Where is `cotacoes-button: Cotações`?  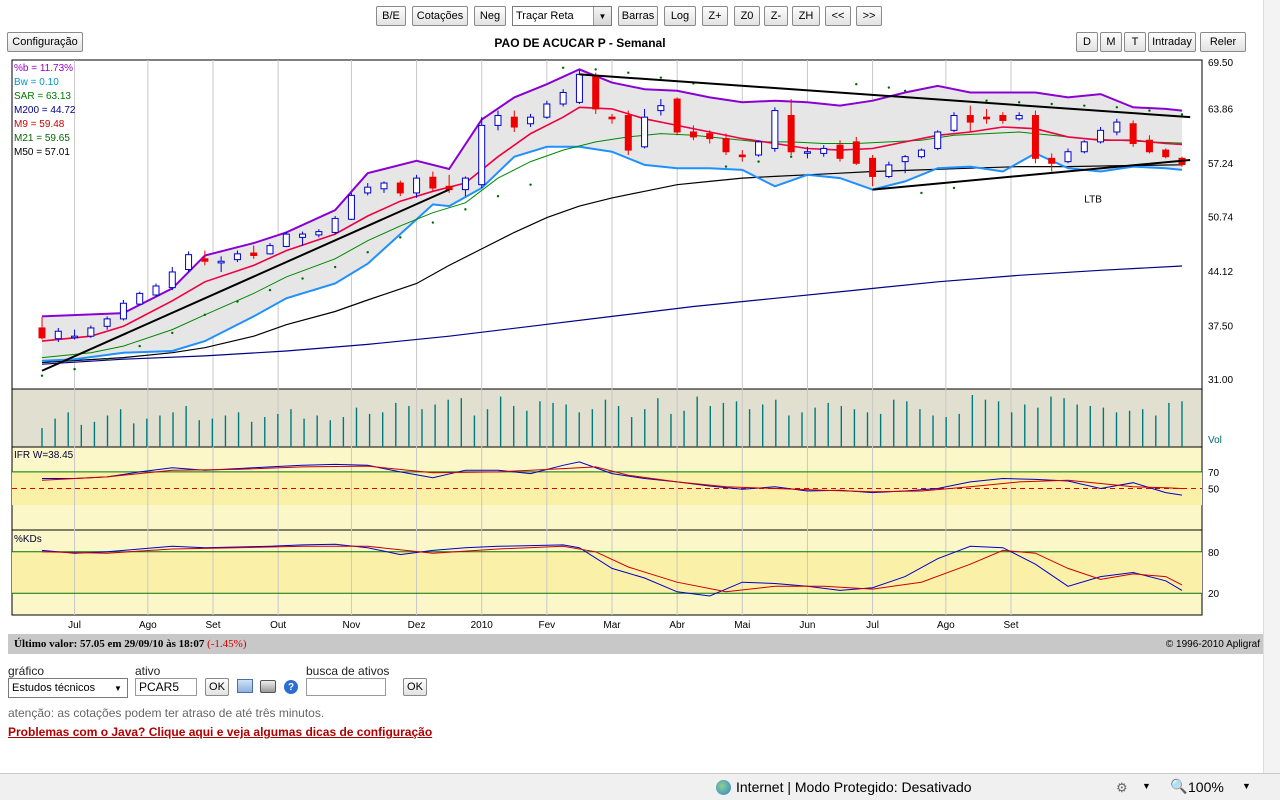
cotacoes-button: Cotações is located at coordinates (440, 16).